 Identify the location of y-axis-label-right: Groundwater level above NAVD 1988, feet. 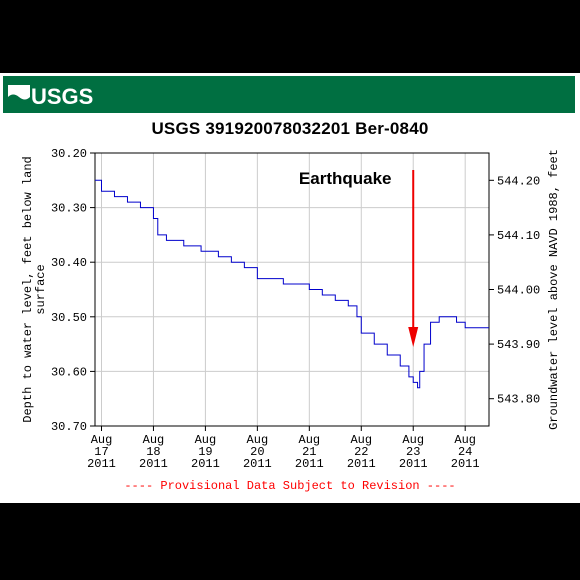
(554, 289).